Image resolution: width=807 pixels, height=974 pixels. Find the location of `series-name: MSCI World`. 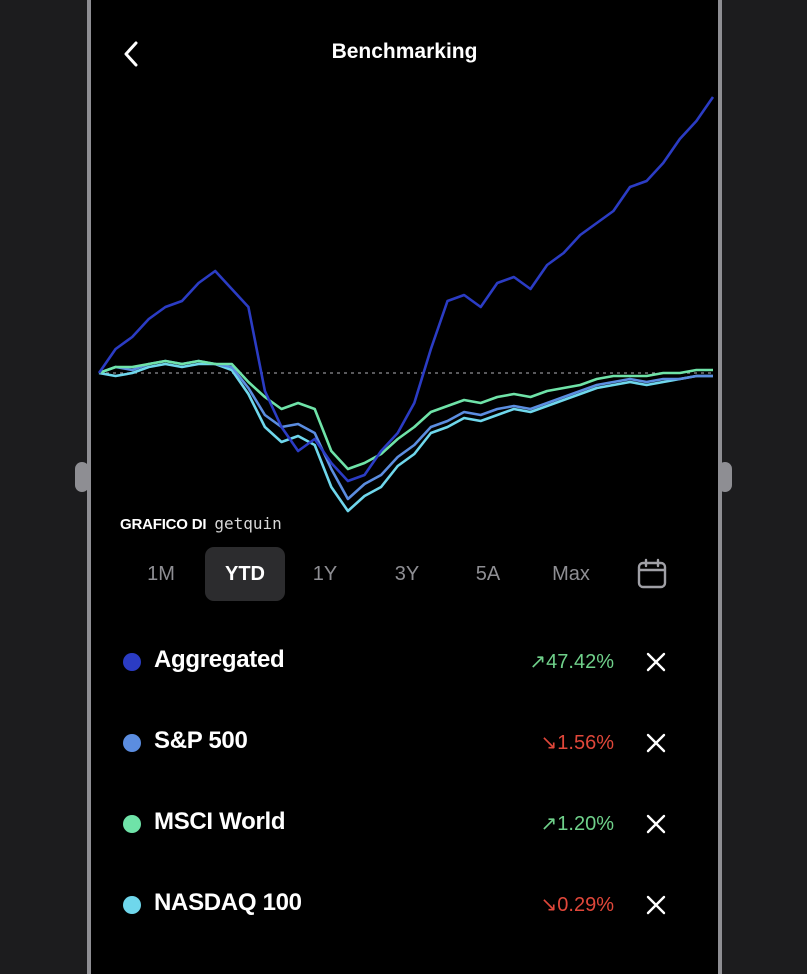

series-name: MSCI World is located at coordinates (220, 821).